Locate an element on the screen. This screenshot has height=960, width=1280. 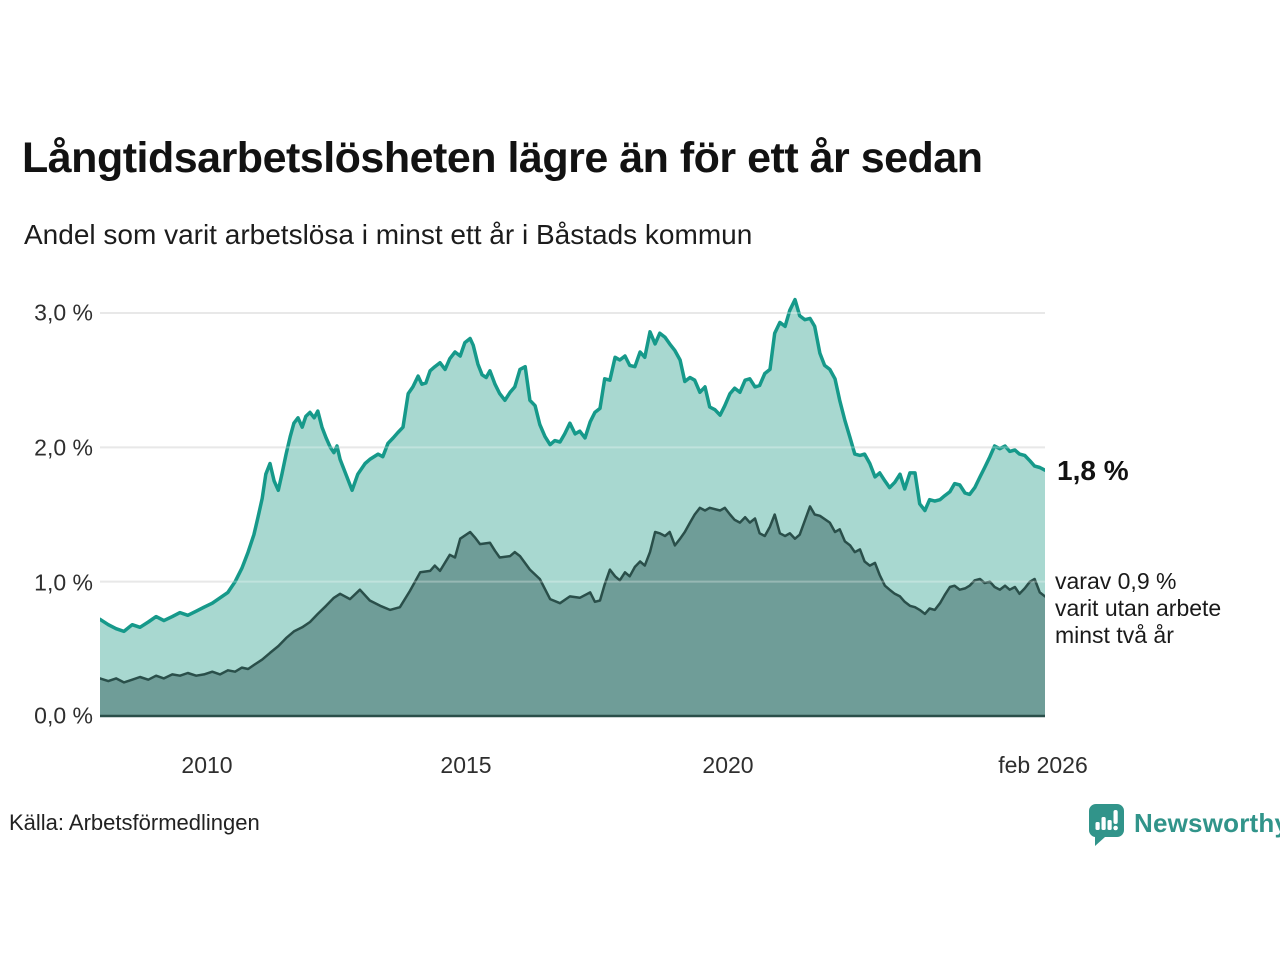
newsworthy-wordmark: Newsworthy is located at coordinates (1207, 823).